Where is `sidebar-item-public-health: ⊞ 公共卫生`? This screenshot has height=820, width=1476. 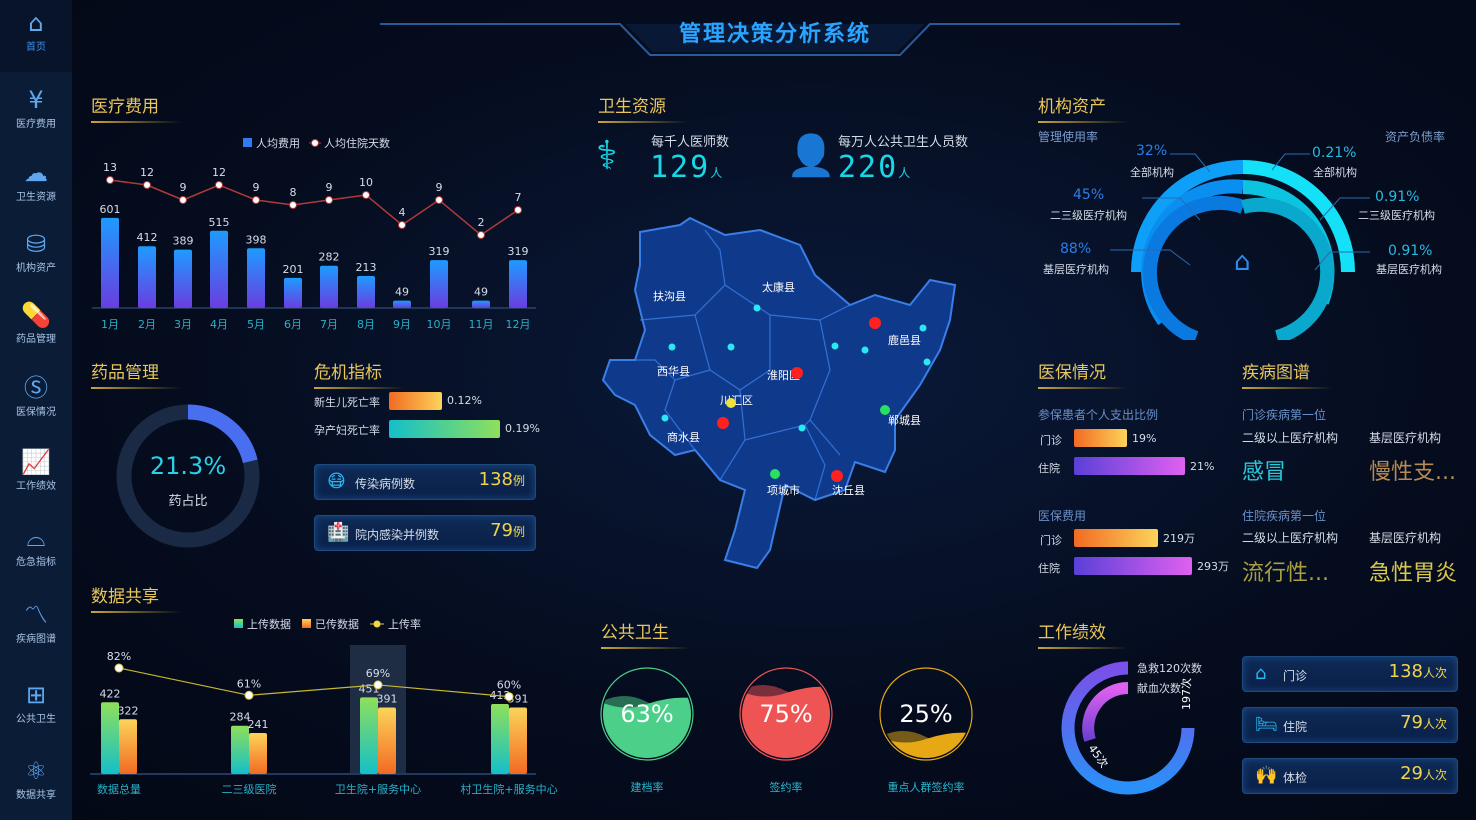
sidebar-item-public-health: ⊞ 公共卫生 is located at coordinates (36, 702).